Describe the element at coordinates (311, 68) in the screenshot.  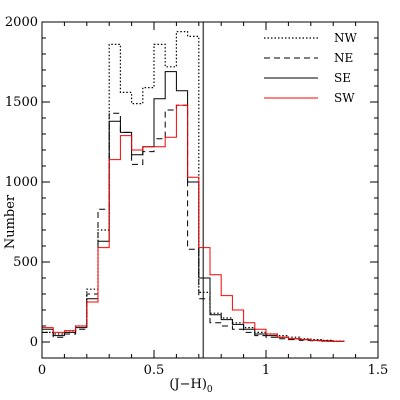
I see `legend: NW NE SE SW` at that location.